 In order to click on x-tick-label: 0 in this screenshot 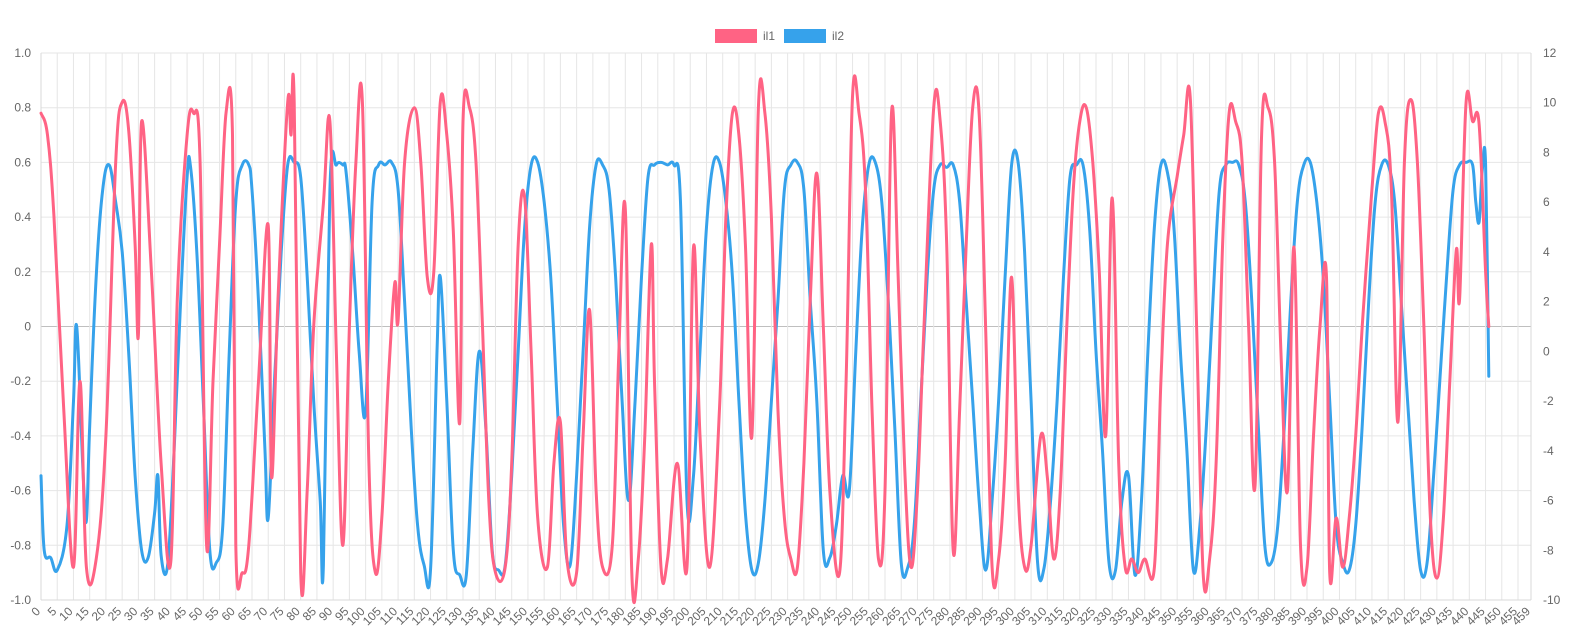, I will do `click(35, 611)`.